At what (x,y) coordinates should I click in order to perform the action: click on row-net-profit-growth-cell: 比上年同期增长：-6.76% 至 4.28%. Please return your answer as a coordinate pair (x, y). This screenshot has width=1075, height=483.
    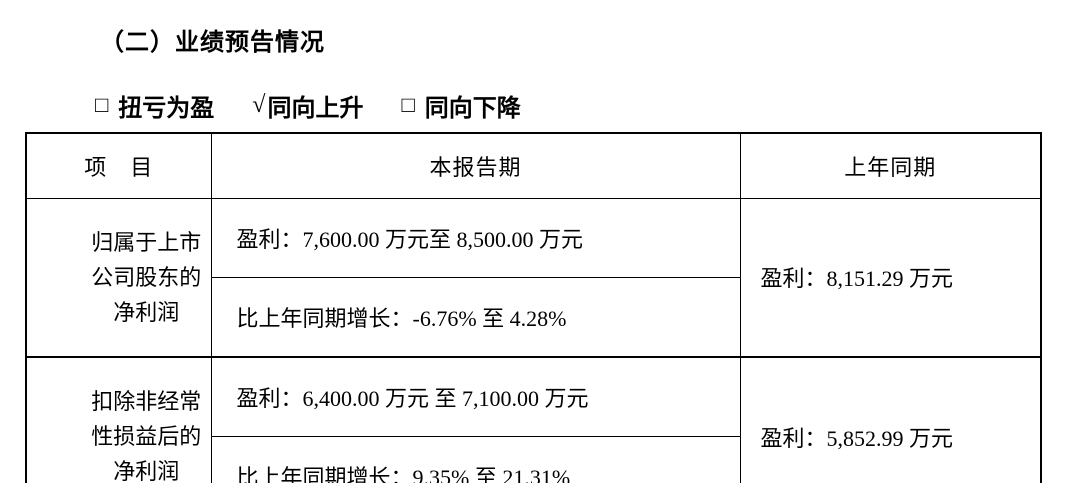
    Looking at the image, I should click on (475, 317).